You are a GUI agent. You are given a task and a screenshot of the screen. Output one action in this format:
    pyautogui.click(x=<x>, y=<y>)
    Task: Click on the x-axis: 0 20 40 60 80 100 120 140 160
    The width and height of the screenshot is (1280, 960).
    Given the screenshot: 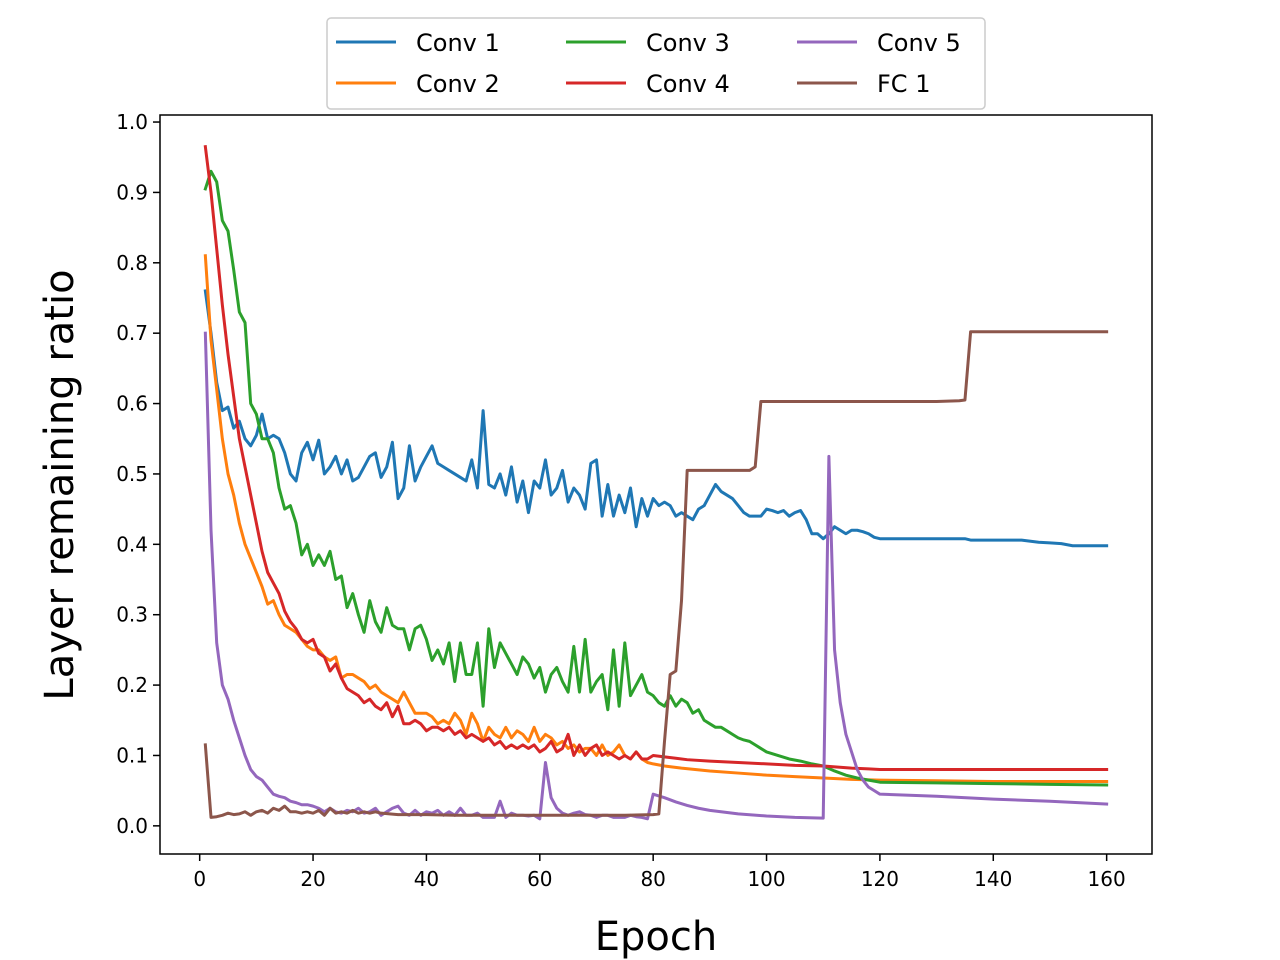 What is the action you would take?
    pyautogui.click(x=659, y=872)
    